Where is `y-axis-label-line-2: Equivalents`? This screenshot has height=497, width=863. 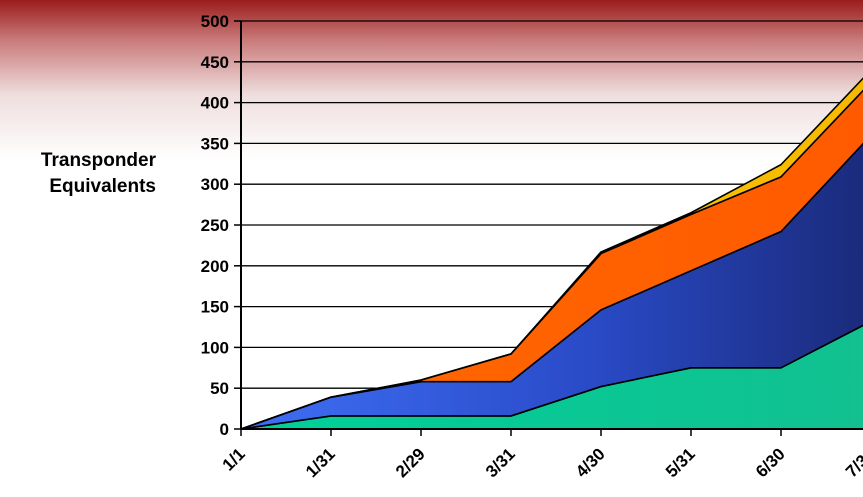 y-axis-label-line-2: Equivalents is located at coordinates (102, 186).